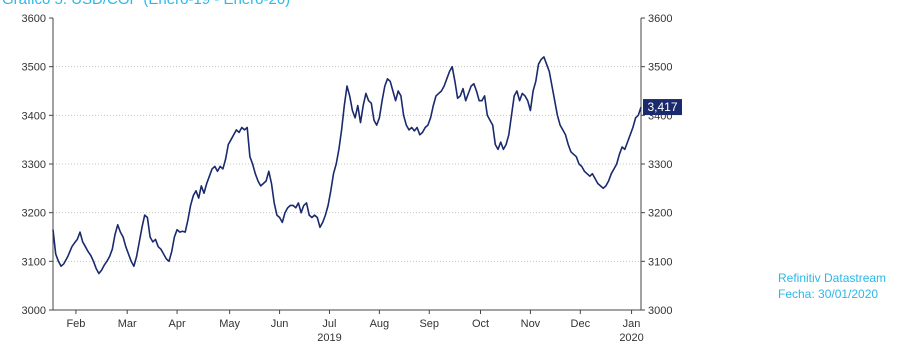 Image resolution: width=922 pixels, height=344 pixels. Describe the element at coordinates (177, 324) in the screenshot. I see `x-tick-label: Apr` at that location.